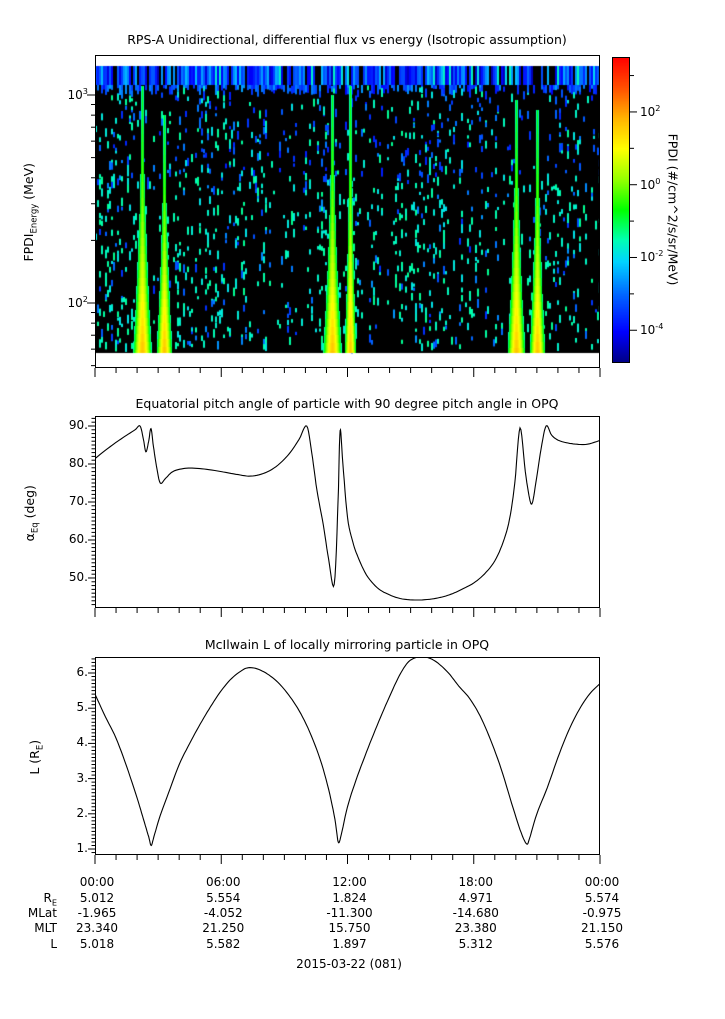 Image resolution: width=725 pixels, height=1019 pixels. I want to click on date-label: 2015-03-22 (081), so click(349, 964).